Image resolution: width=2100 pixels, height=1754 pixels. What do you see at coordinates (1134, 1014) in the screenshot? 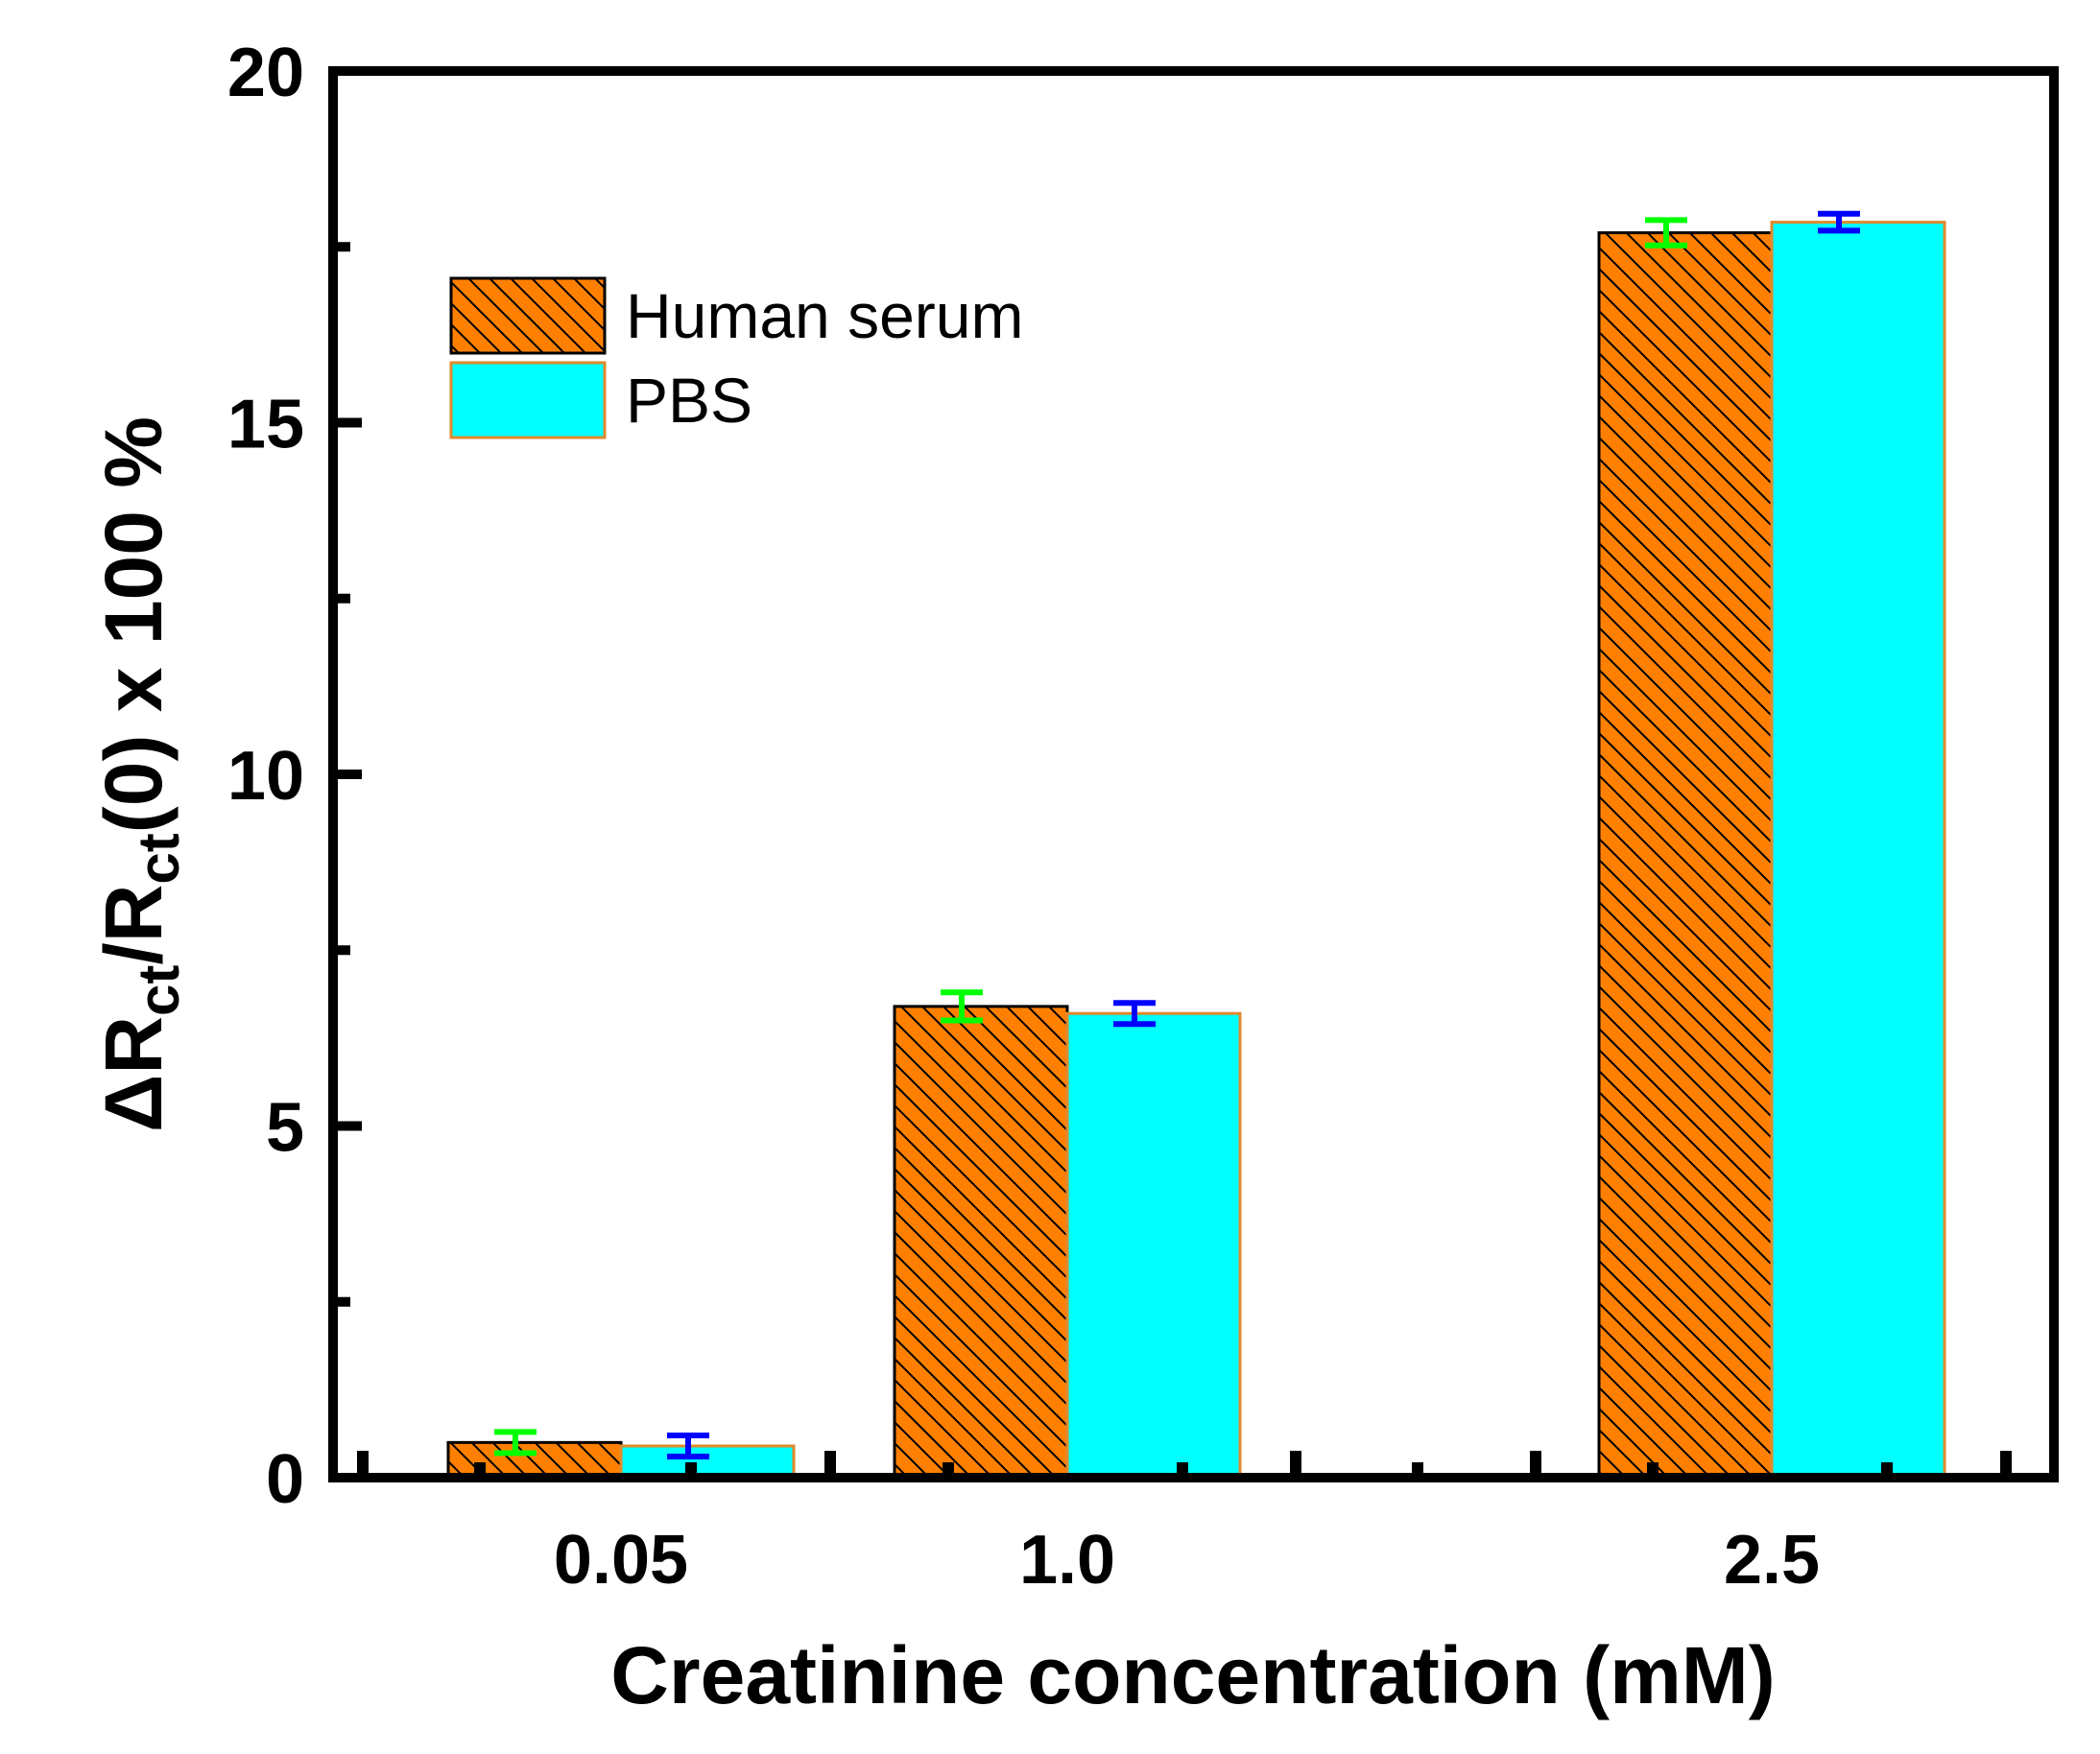
I see `error-bar-pbs-1.0` at bounding box center [1134, 1014].